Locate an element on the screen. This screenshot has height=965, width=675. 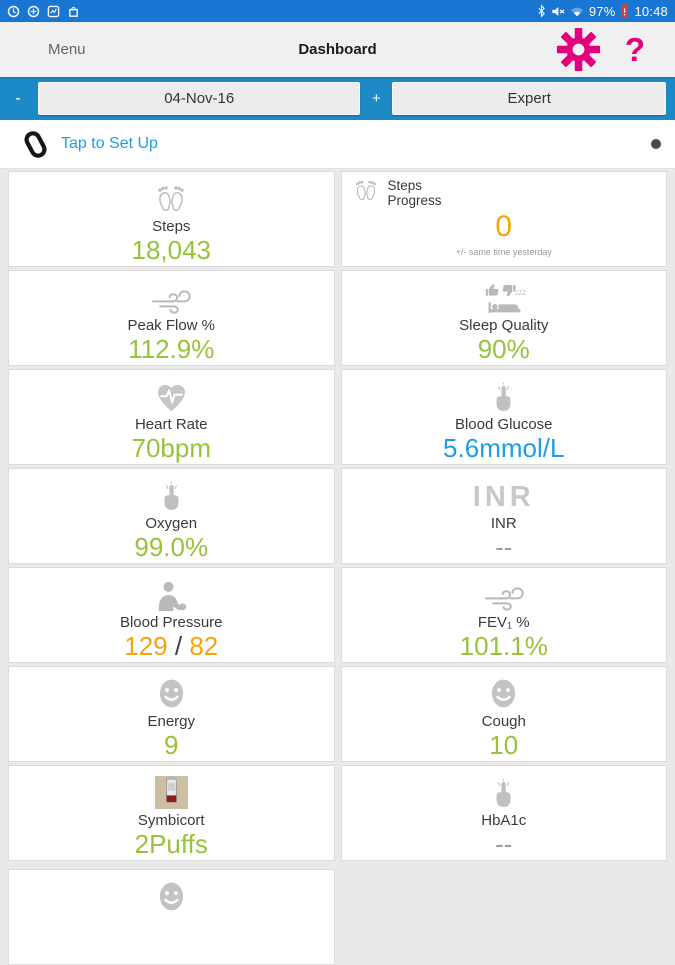
mute-icon is located at coordinates (558, 11).